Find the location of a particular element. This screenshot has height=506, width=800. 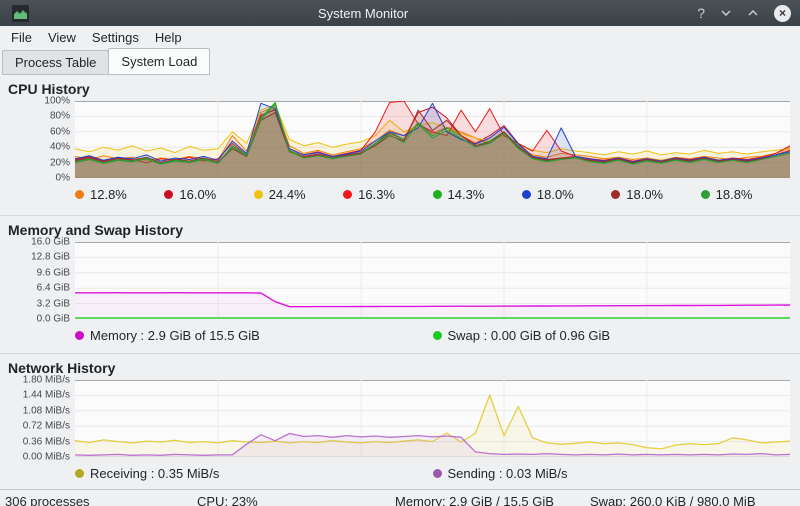

legend-item-receiving: Receiving : 0.35 MiB/s is located at coordinates (254, 473).